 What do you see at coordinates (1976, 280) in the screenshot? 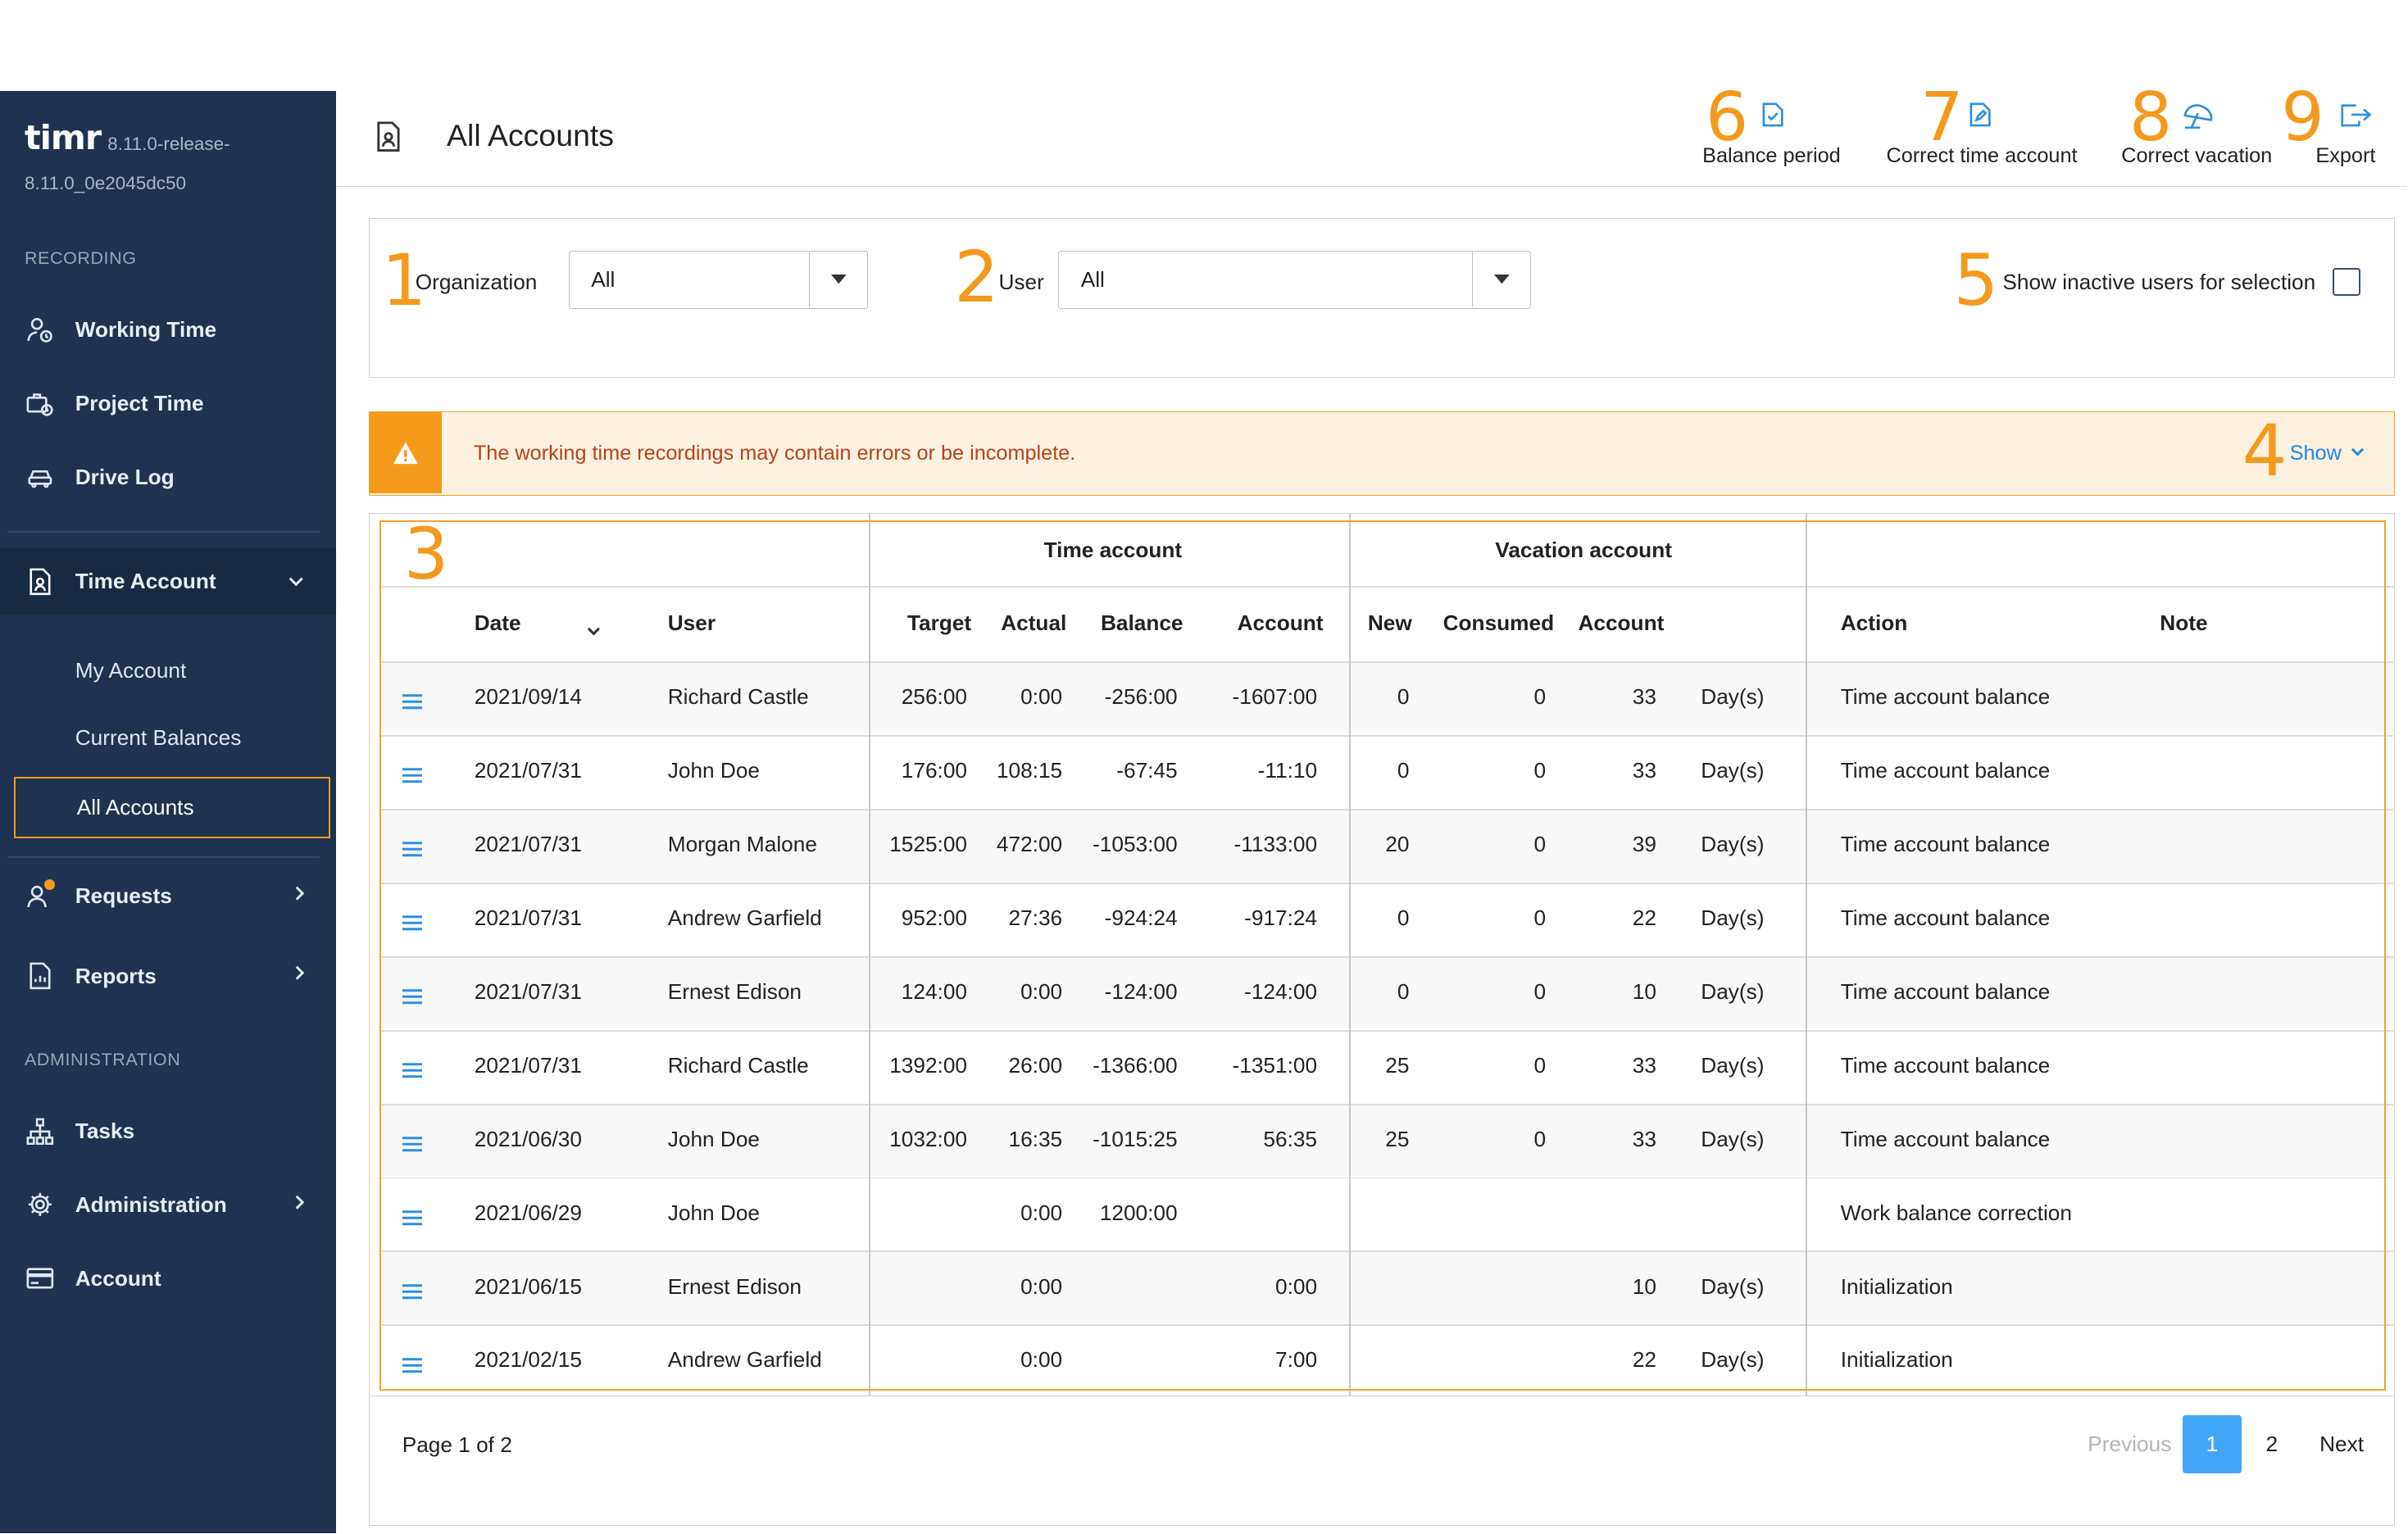
I see `annotation-number: 5` at bounding box center [1976, 280].